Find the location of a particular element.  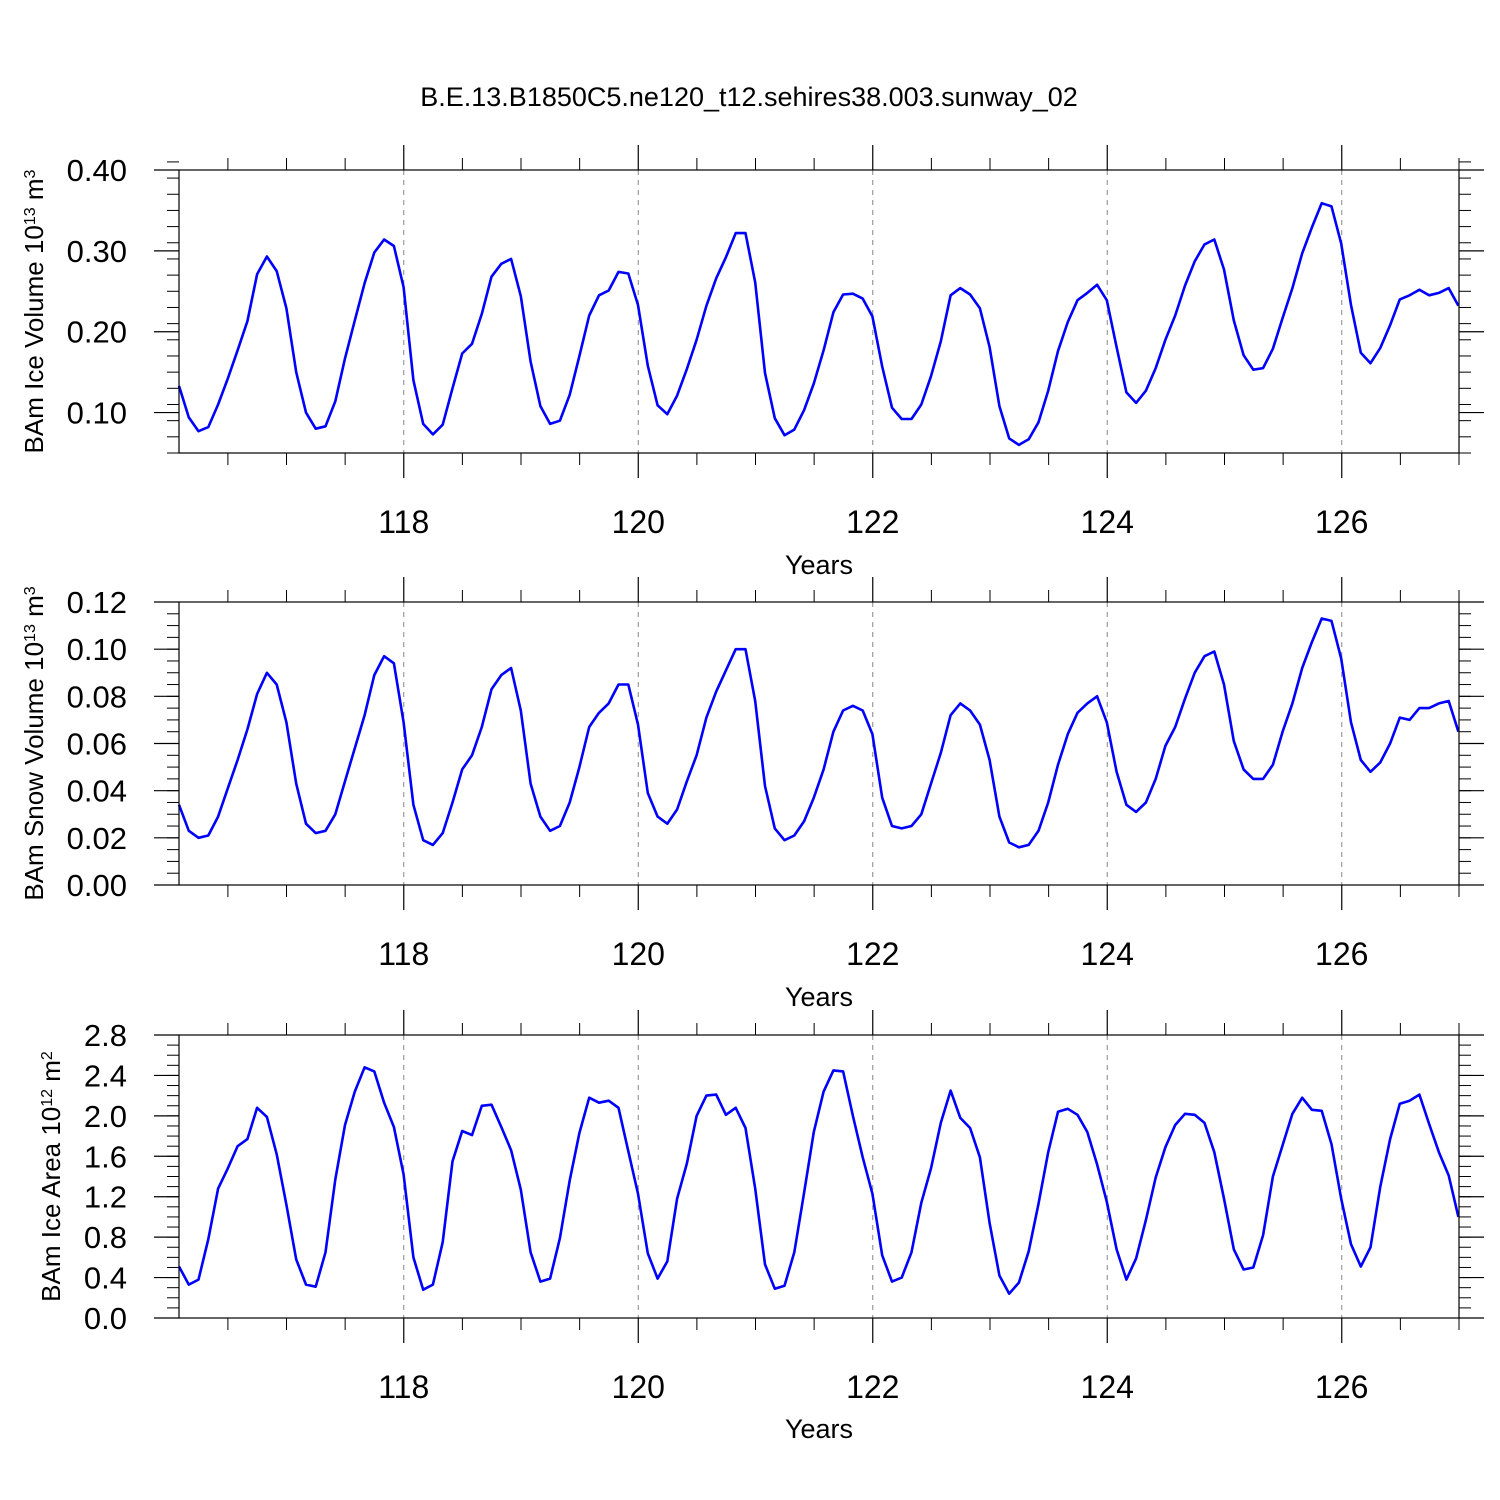

y-tick-label: 1.6 is located at coordinates (105, 1156).